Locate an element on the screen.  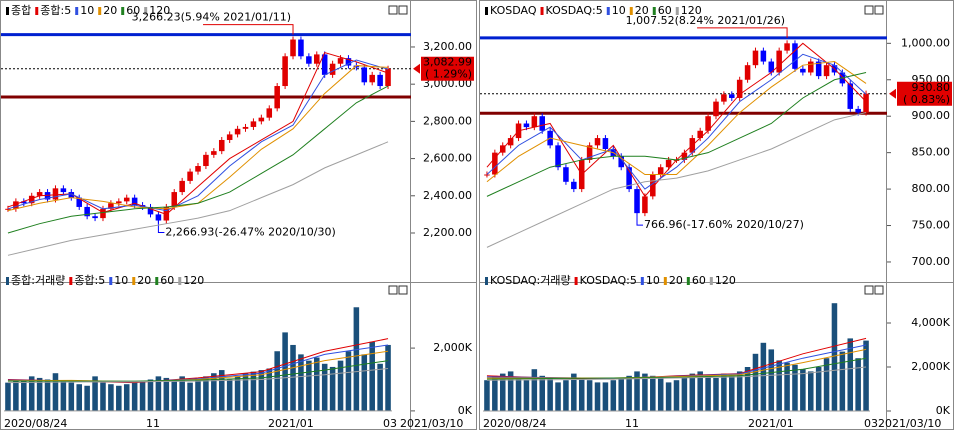
y-tick-label: 2,000K is located at coordinates (930, 366).